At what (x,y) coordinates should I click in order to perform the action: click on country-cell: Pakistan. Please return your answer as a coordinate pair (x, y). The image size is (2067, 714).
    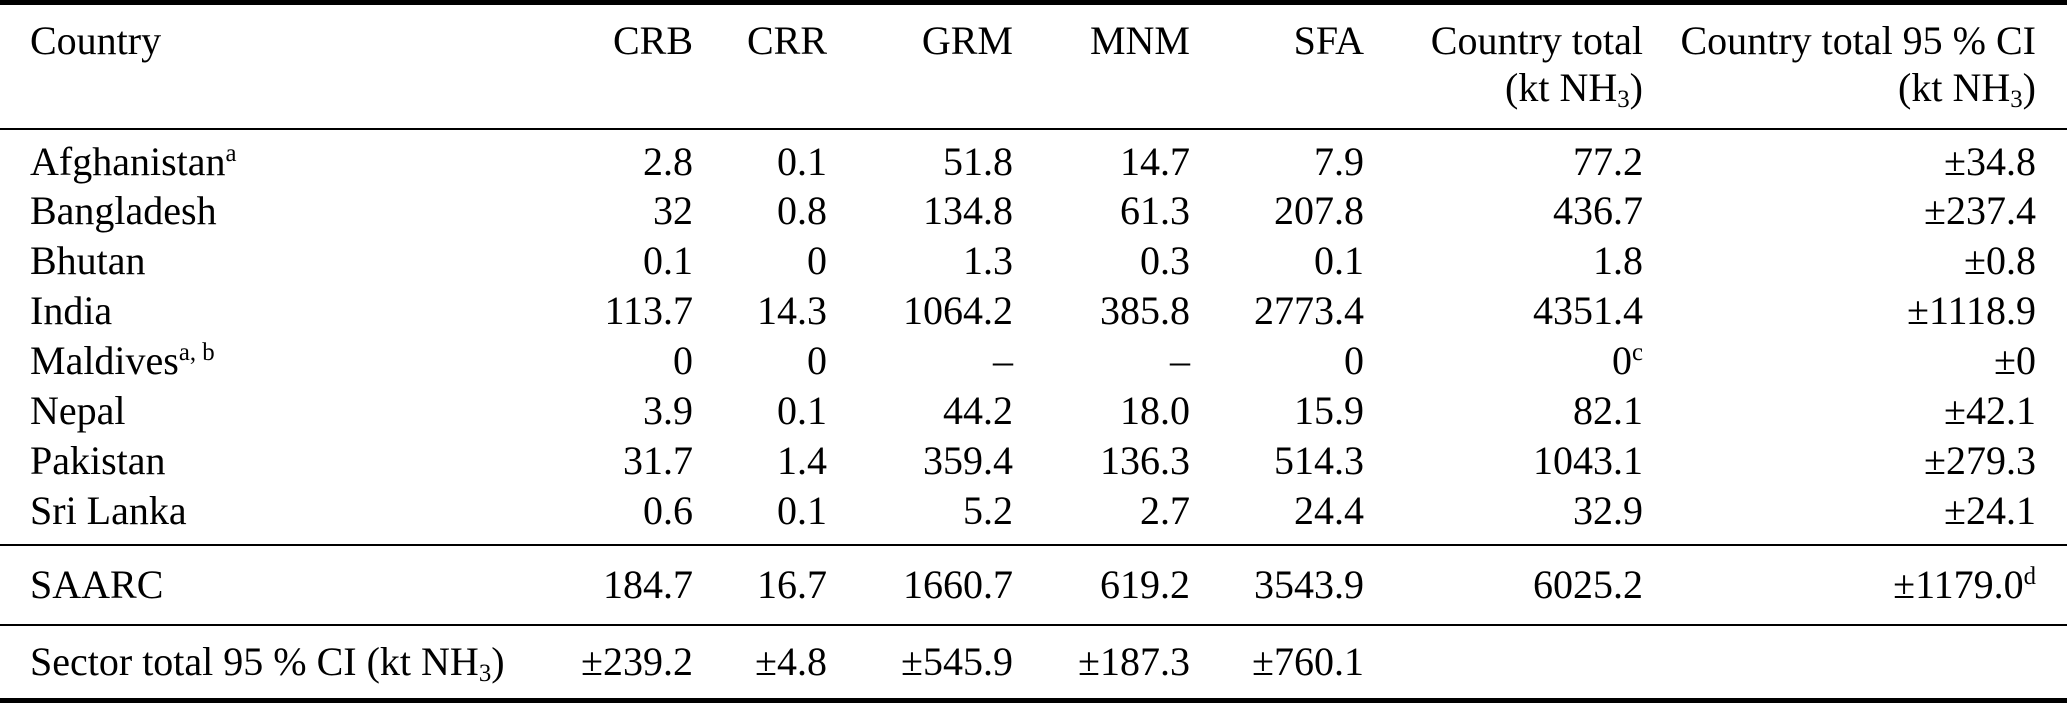
    Looking at the image, I should click on (246, 461).